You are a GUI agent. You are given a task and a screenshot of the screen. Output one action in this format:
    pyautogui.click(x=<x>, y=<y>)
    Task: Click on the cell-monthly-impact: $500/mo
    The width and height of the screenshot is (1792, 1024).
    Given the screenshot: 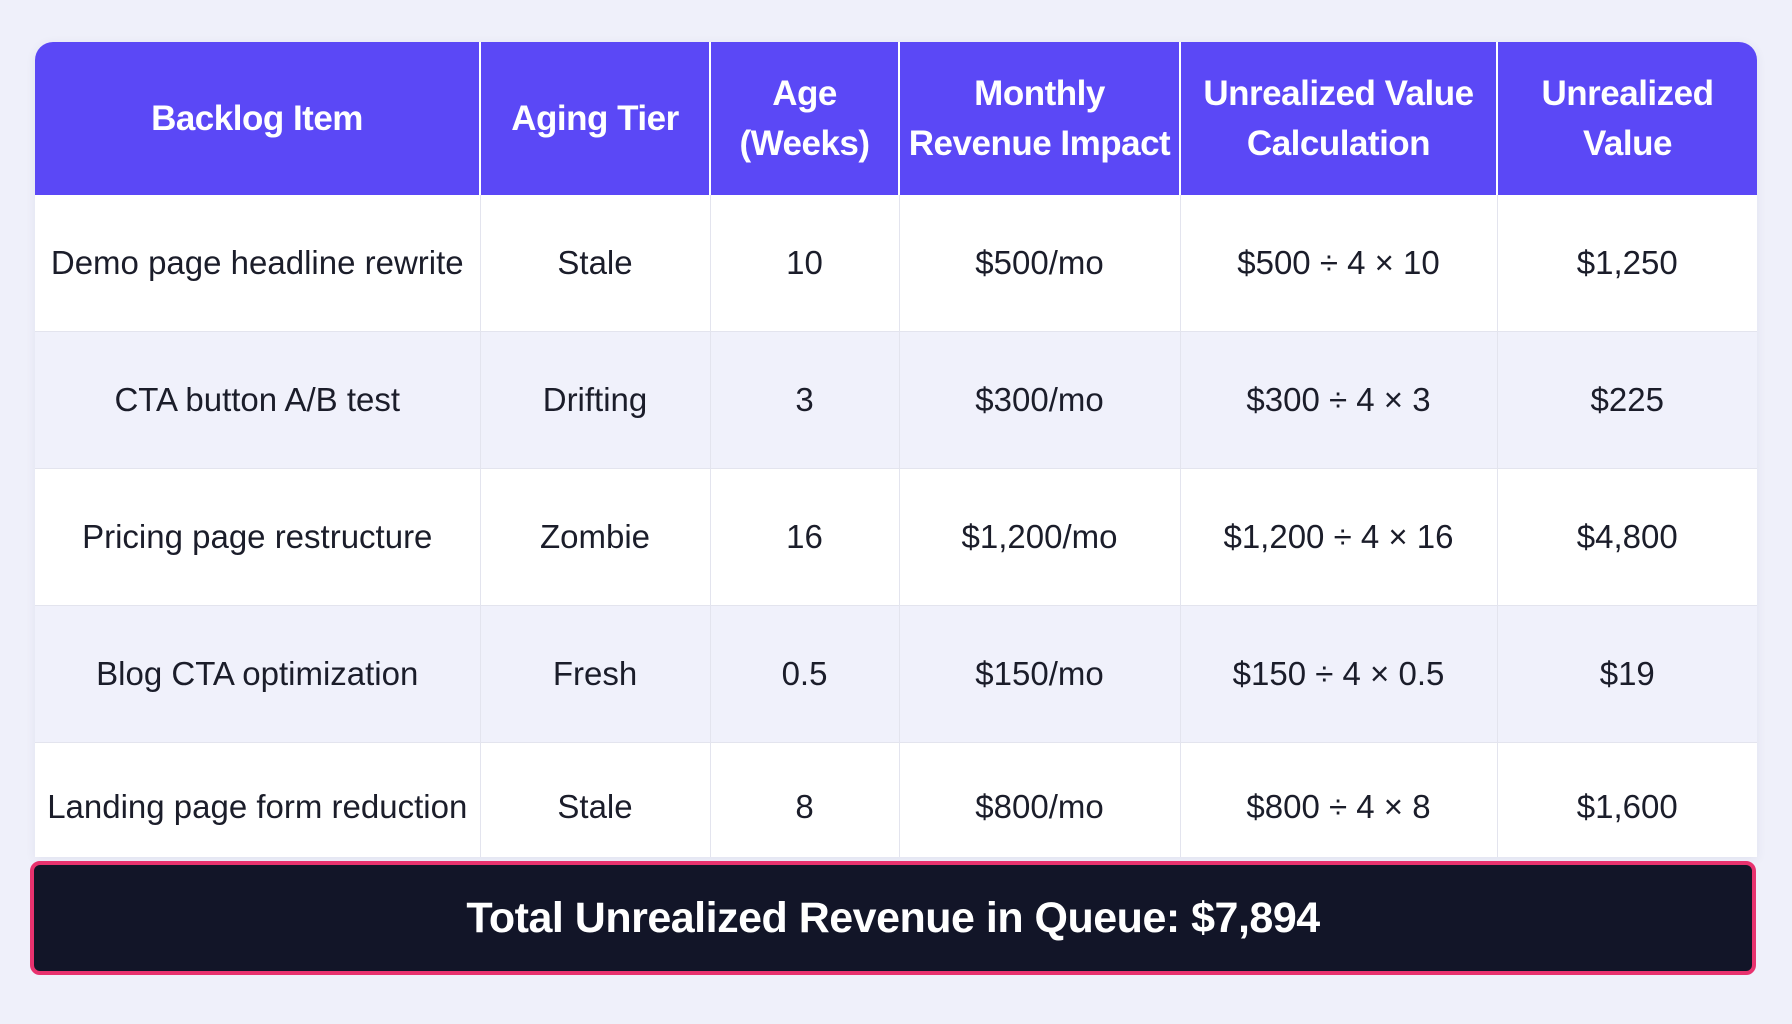 What is the action you would take?
    pyautogui.click(x=1039, y=263)
    